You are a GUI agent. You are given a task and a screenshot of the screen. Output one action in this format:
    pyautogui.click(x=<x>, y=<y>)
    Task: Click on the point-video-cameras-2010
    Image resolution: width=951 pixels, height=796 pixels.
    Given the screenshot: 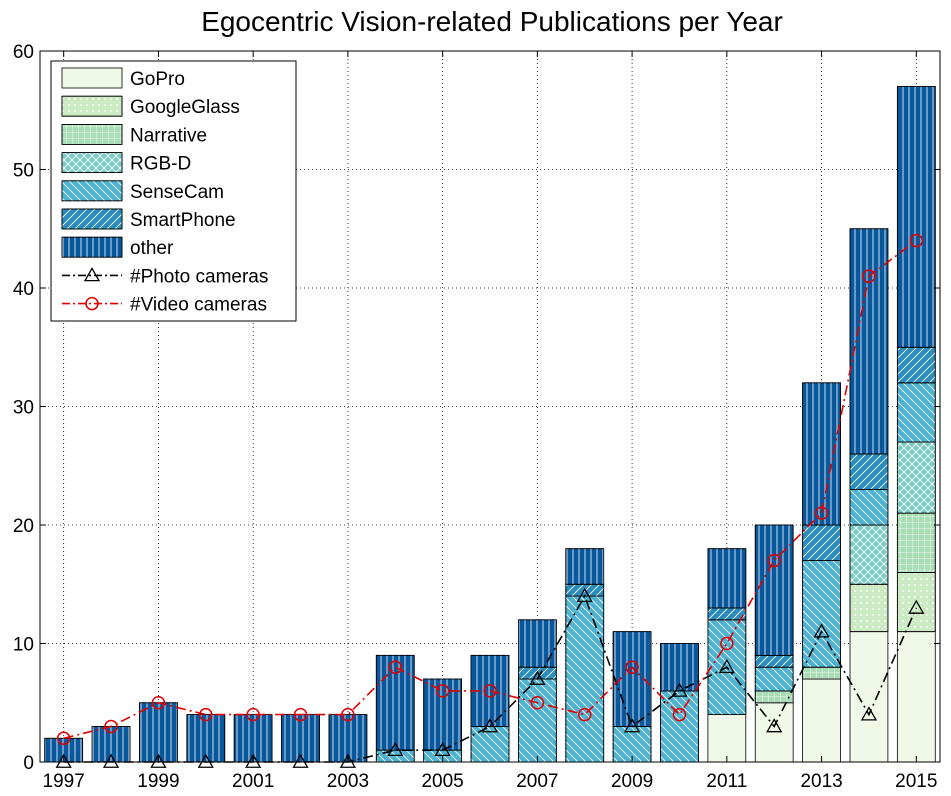 What is the action you would take?
    pyautogui.click(x=679, y=714)
    